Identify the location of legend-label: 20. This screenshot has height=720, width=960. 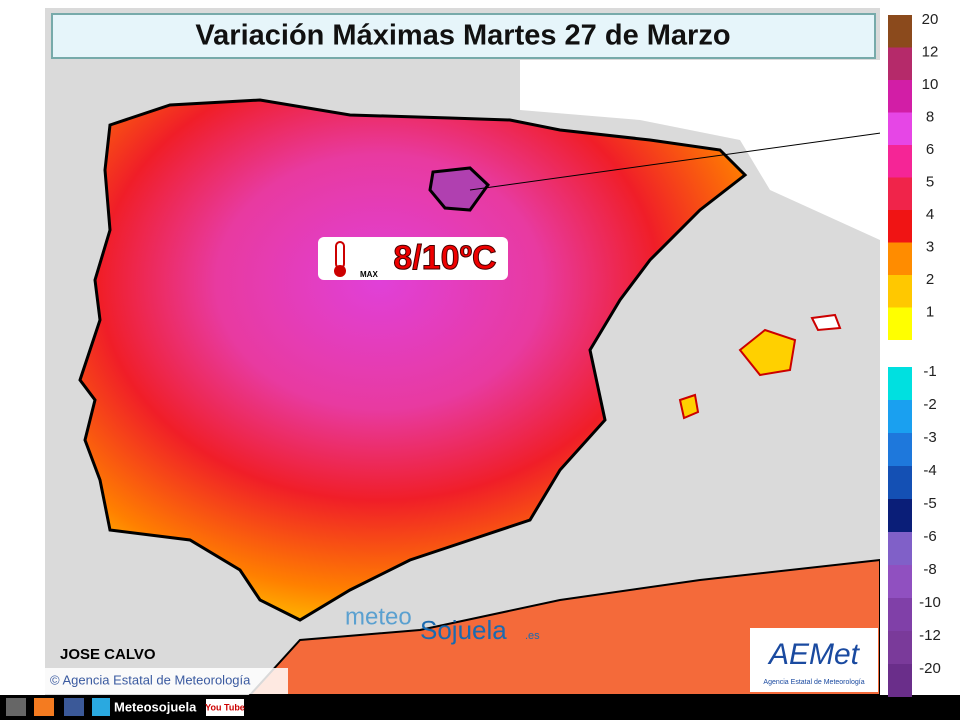
(930, 19).